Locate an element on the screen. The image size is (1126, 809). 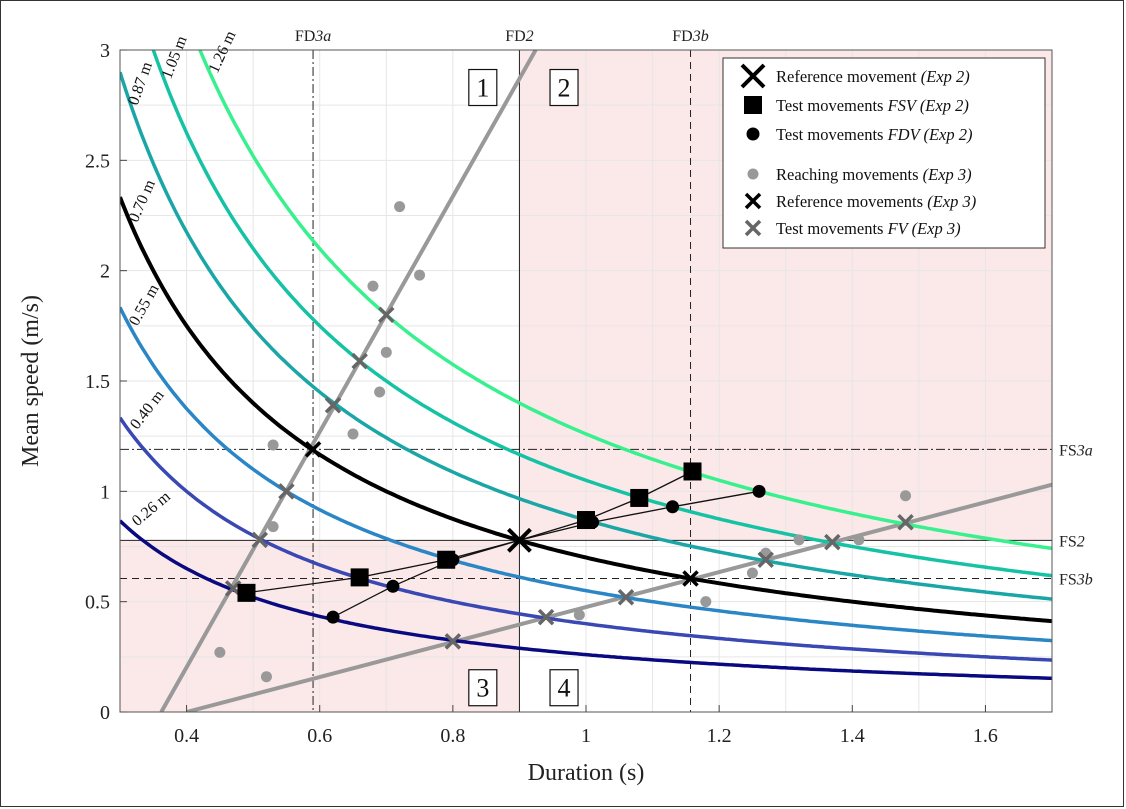
curve-label: 0.26 m is located at coordinates (151, 509).